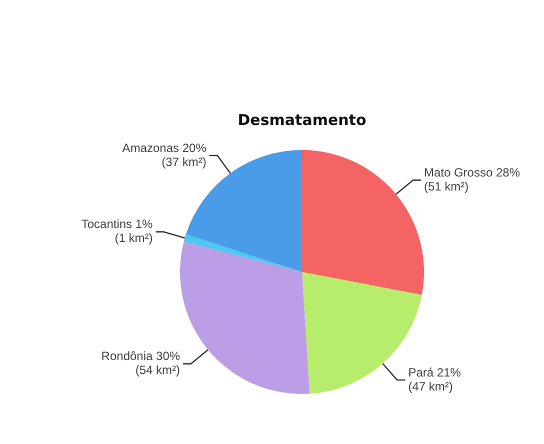 The height and width of the screenshot is (444, 544). Describe the element at coordinates (435, 379) in the screenshot. I see `slice-label: Pará 21% (47 km²)` at that location.